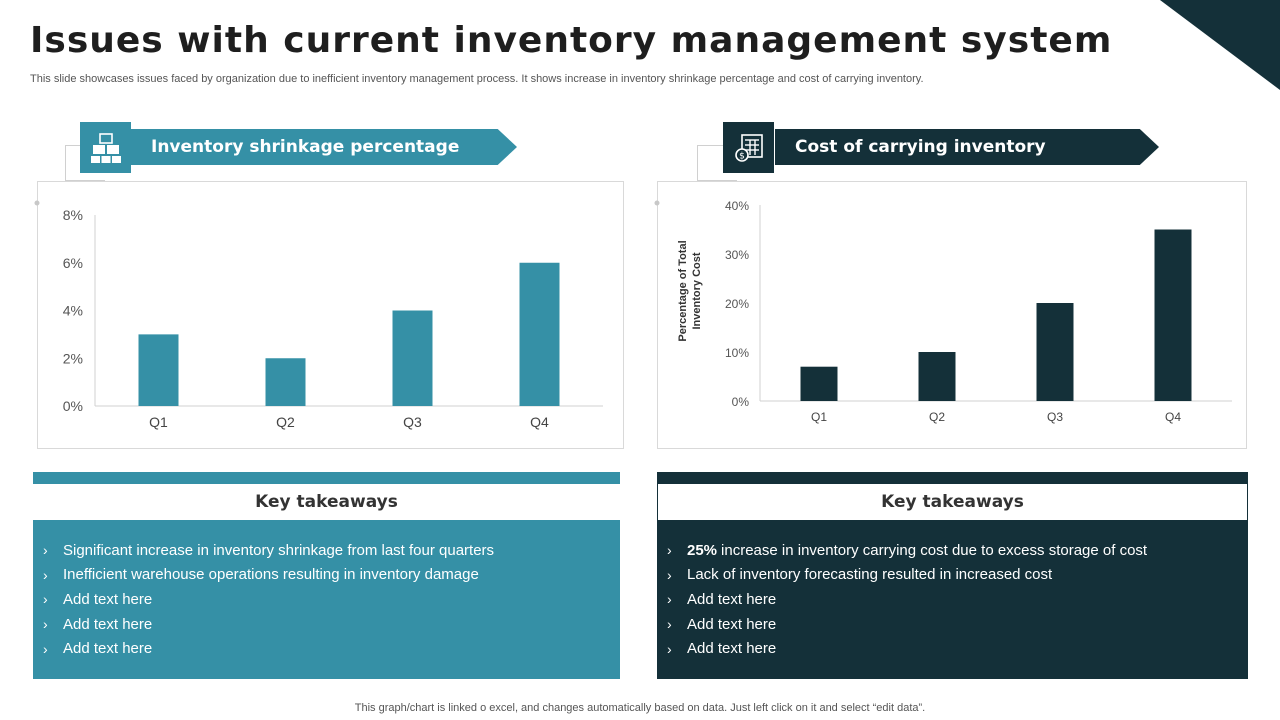 The height and width of the screenshot is (720, 1280). I want to click on left-panel-header: Inventory shrinkage percentage, so click(324, 147).